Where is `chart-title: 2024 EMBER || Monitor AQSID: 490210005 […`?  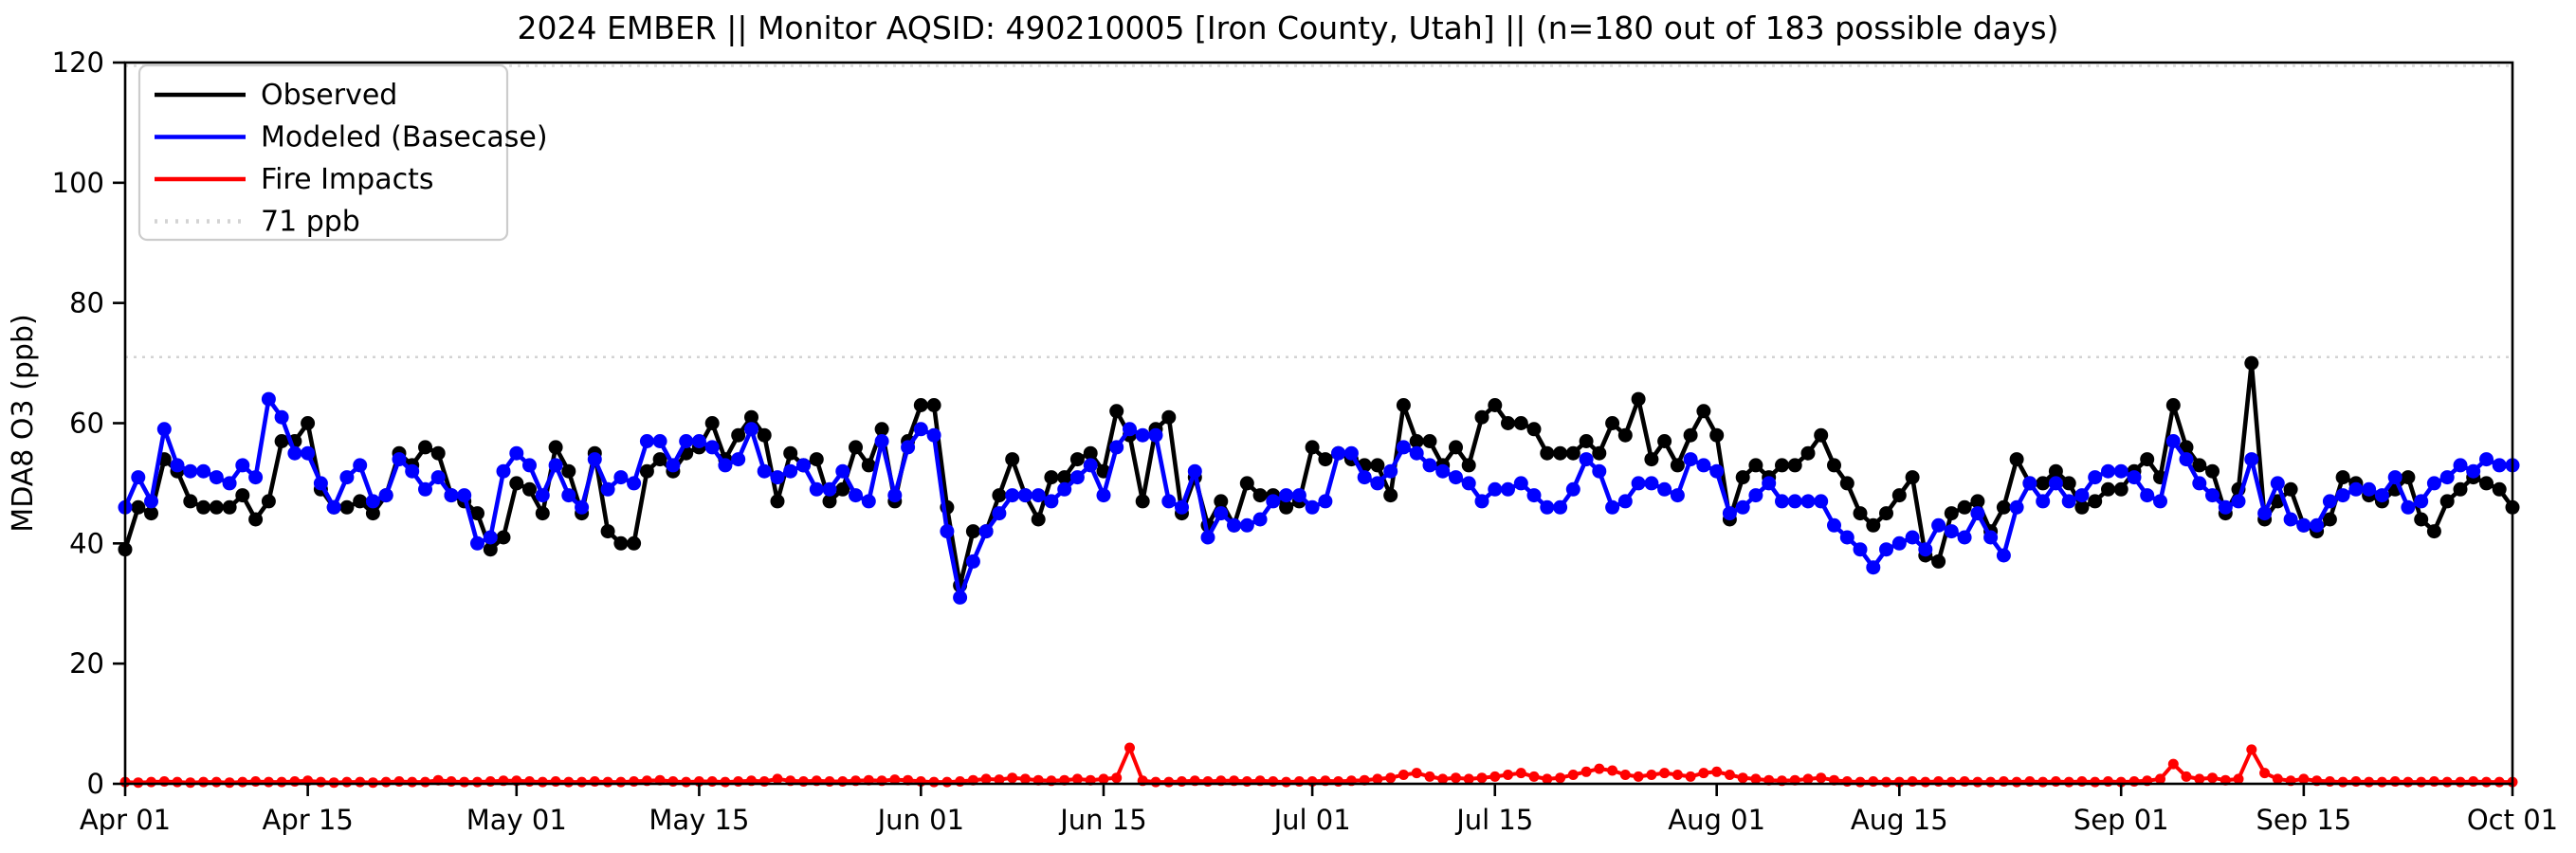
chart-title: 2024 EMBER || Monitor AQSID: 490210005 [… is located at coordinates (1288, 27).